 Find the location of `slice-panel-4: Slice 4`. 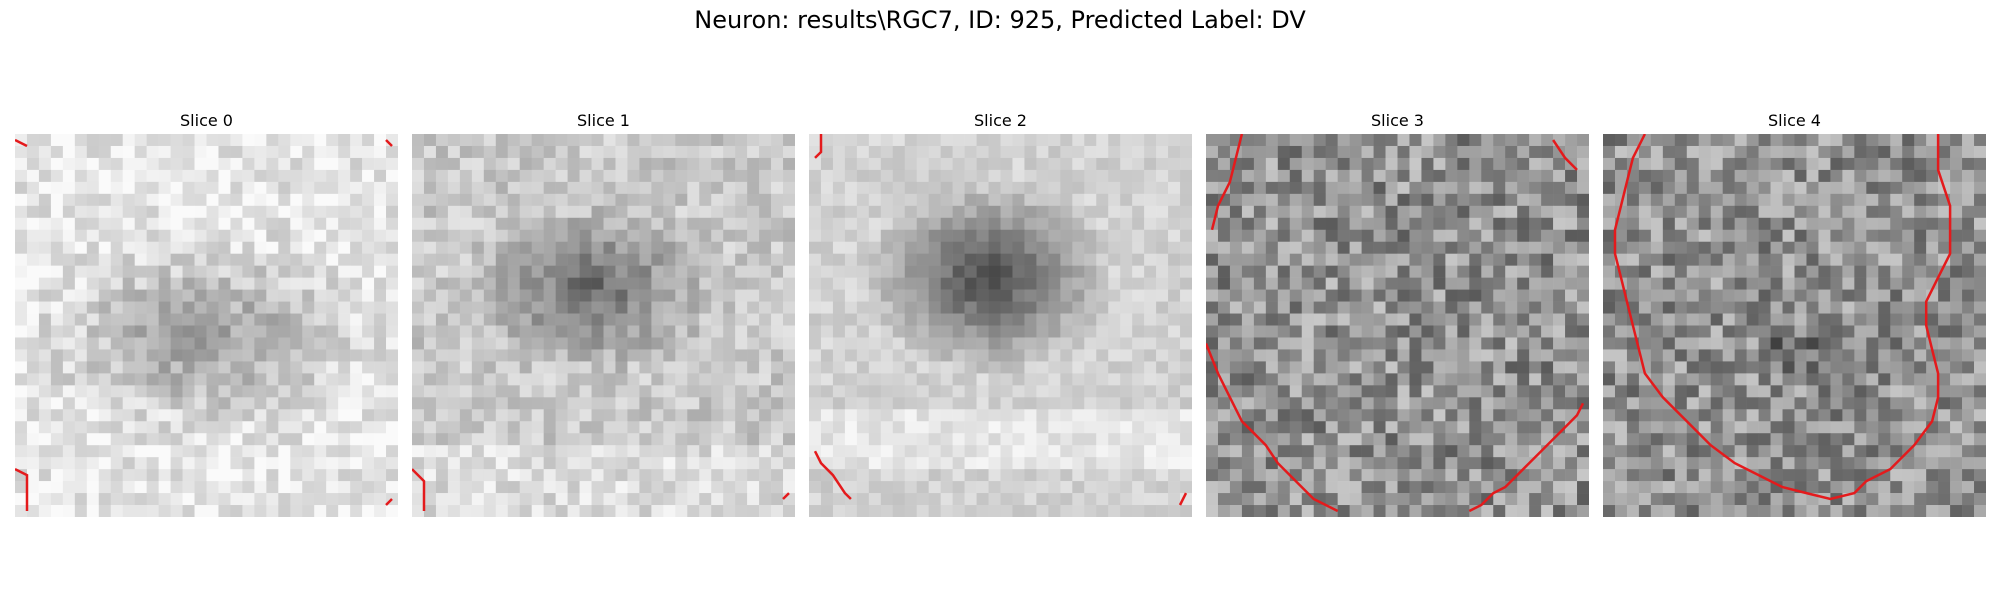

slice-panel-4: Slice 4 is located at coordinates (1794, 312).